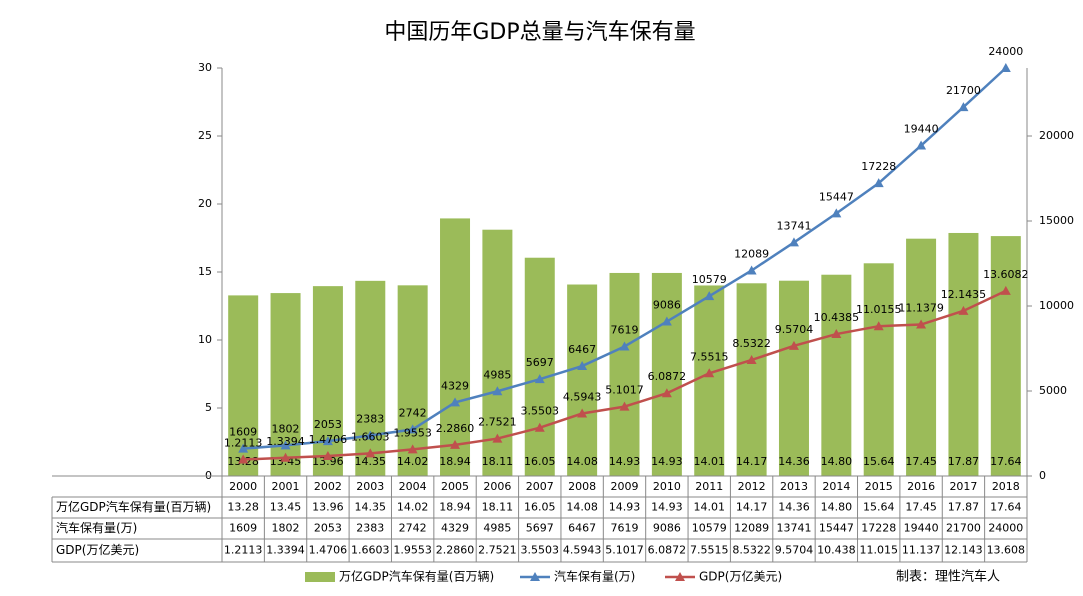 The width and height of the screenshot is (1083, 596). Describe the element at coordinates (1056, 305) in the screenshot. I see `y2-tick-label: 10000` at that location.